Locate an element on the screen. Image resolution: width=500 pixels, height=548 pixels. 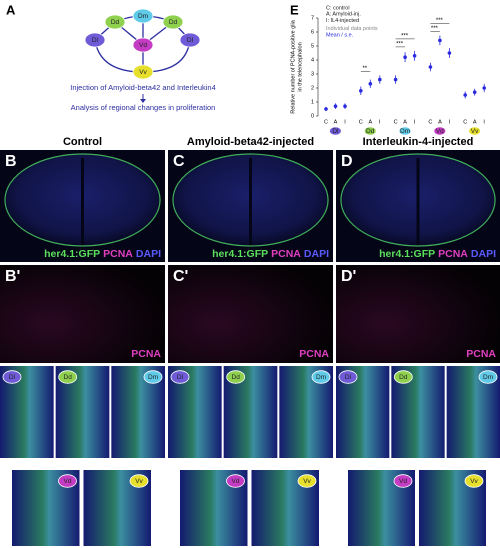
column-header: Amyloid-beta42-injected is located at coordinates (250, 142).